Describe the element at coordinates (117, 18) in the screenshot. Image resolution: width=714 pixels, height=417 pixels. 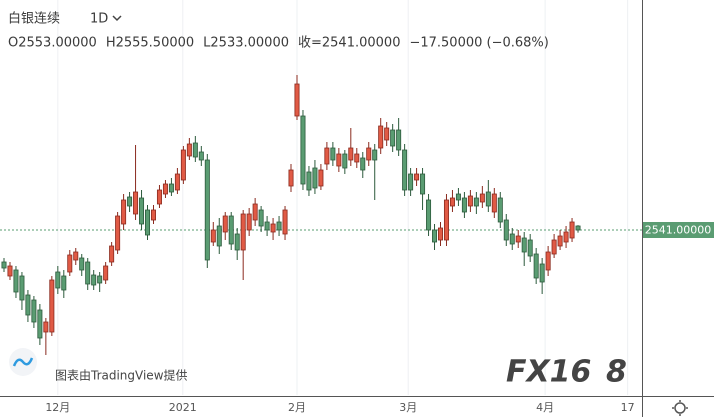
I see `interval-chevron` at that location.